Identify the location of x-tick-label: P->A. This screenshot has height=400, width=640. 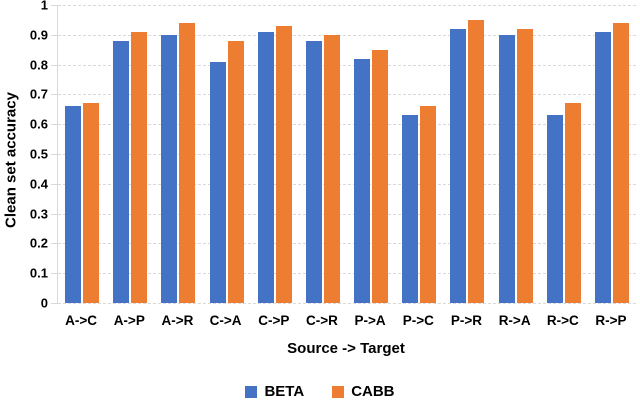
(370, 320).